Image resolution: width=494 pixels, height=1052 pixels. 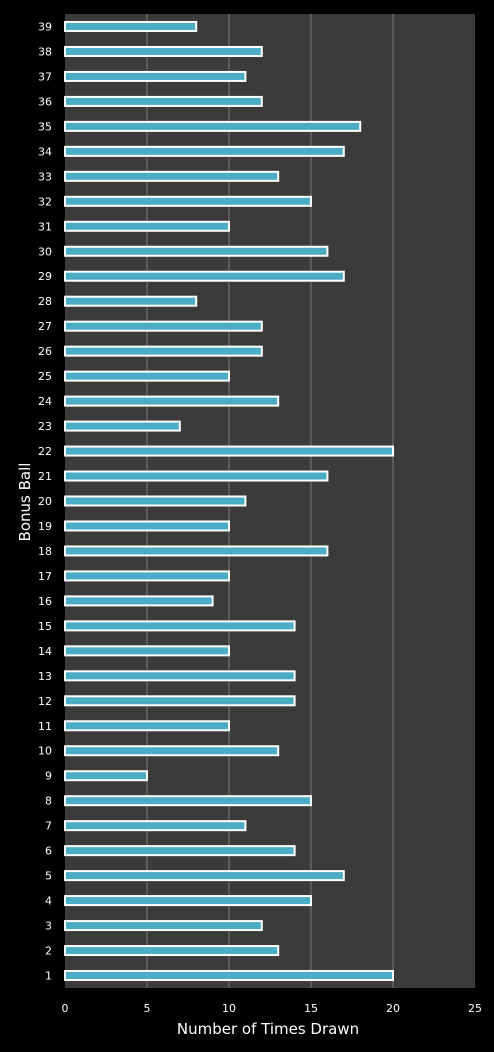 I want to click on y-tick-label: 20, so click(x=45, y=501).